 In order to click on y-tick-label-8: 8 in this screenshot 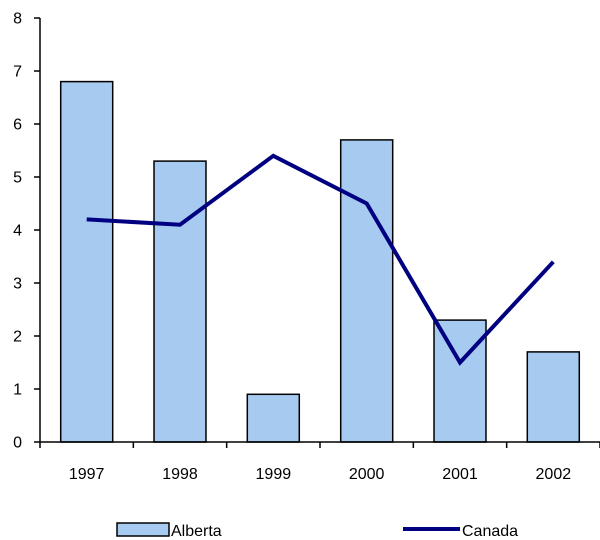, I will do `click(17, 19)`.